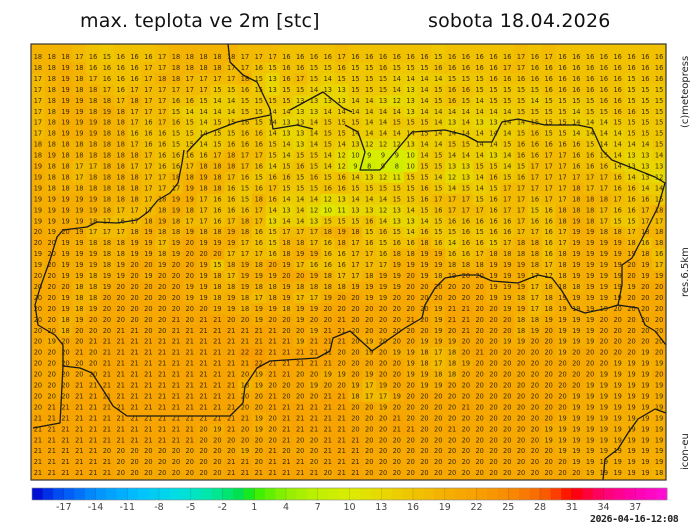 This screenshot has width=700, height=525. What do you see at coordinates (349, 494) in the screenshot?
I see `colorbar-frame` at bounding box center [349, 494].